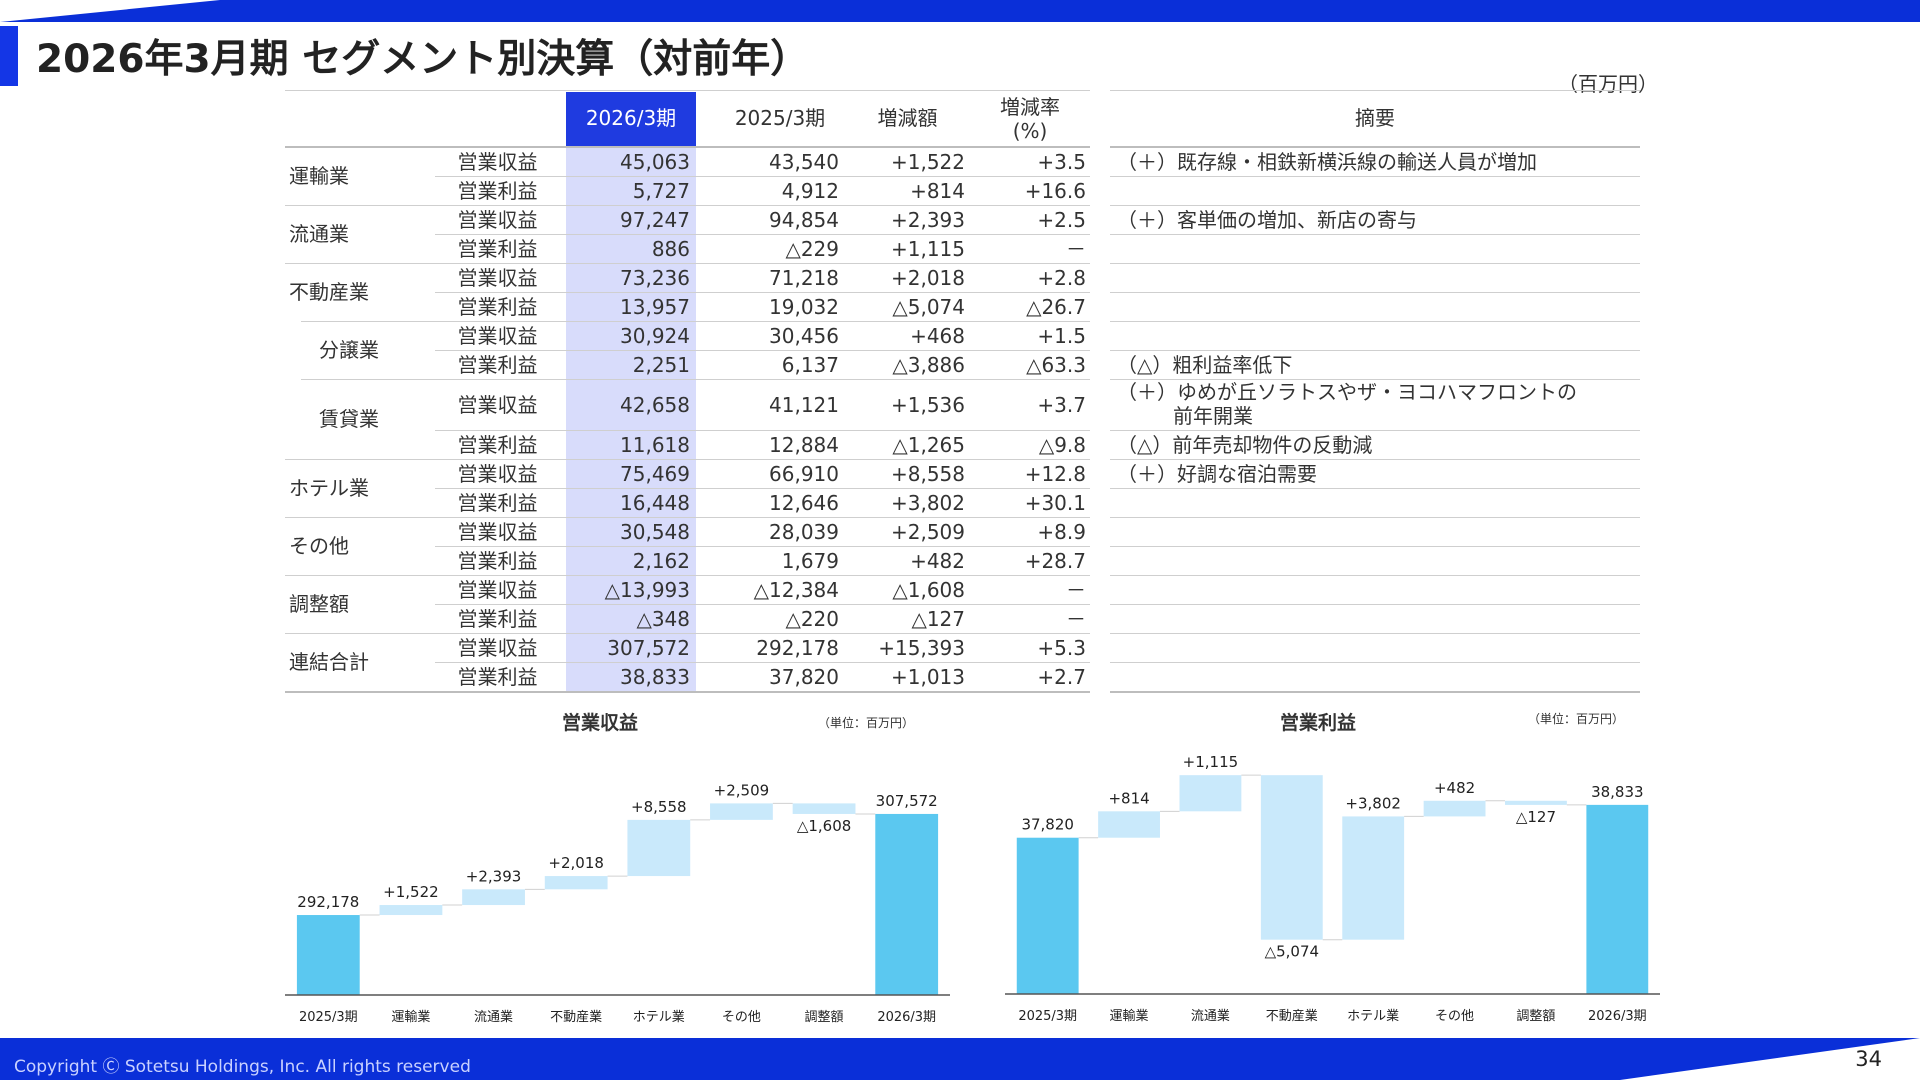 Image resolution: width=1920 pixels, height=1080 pixels. What do you see at coordinates (937, 560) in the screenshot?
I see `value-change: +482` at bounding box center [937, 560].